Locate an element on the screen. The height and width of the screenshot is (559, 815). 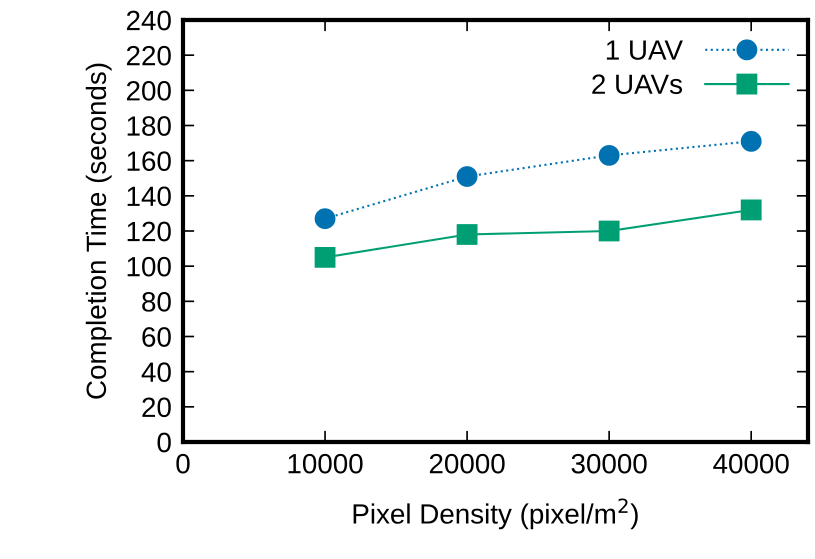
y-axis-title: Completion Time (seconds) is located at coordinates (99, 231).